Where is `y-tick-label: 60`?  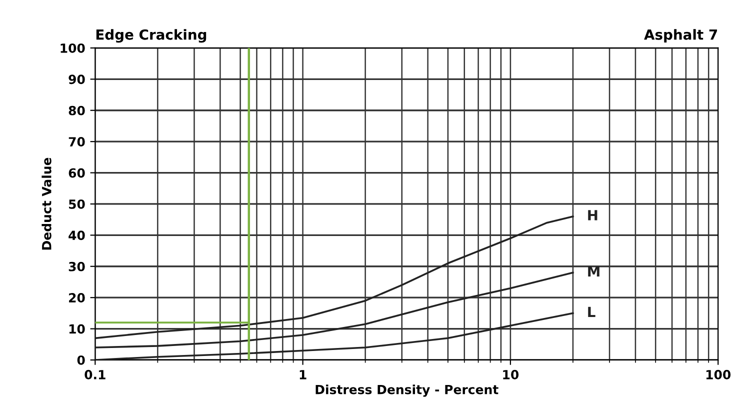 y-tick-label: 60 is located at coordinates (76, 173).